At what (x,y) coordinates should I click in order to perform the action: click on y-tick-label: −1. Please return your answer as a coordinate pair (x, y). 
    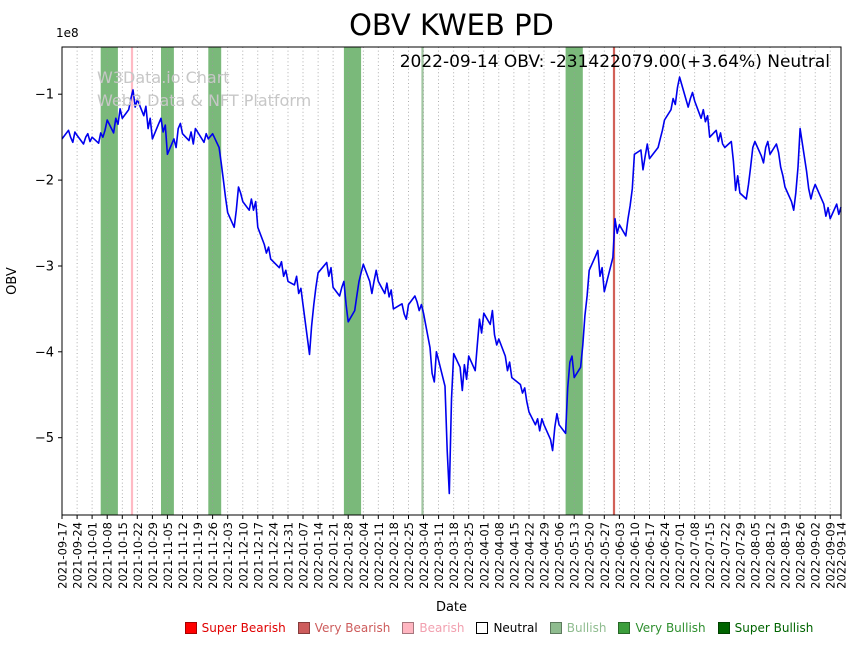
    Looking at the image, I should click on (44, 95).